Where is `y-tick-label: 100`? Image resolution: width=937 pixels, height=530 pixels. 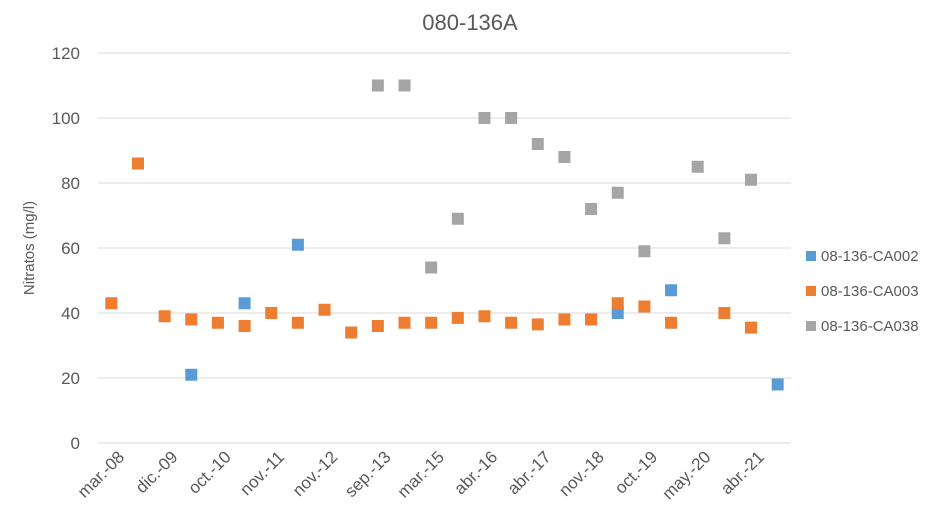
y-tick-label: 100 is located at coordinates (66, 118).